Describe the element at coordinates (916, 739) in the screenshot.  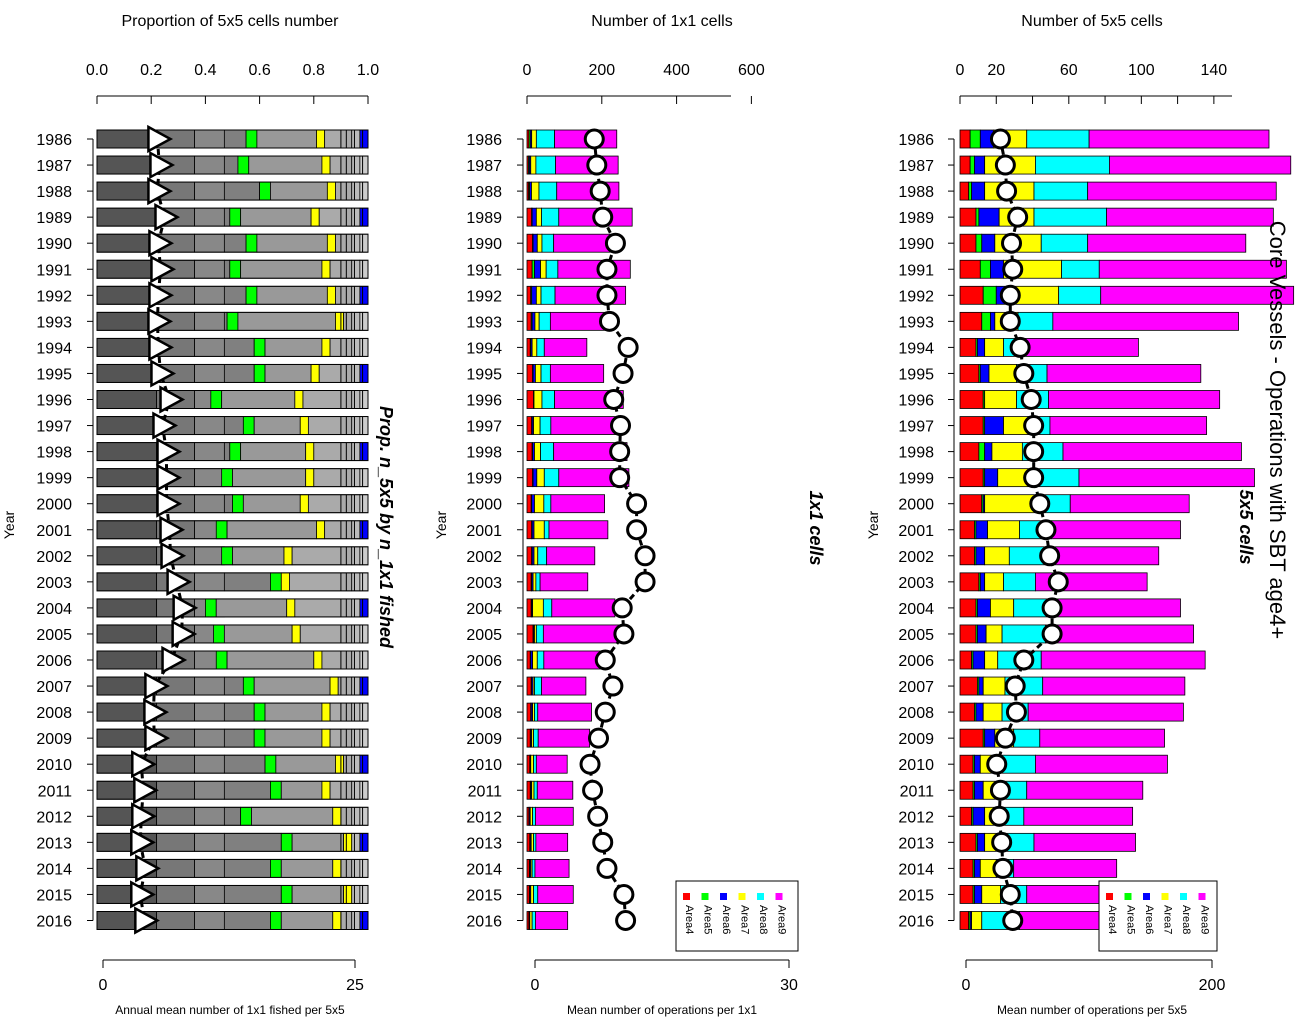
I see `year-label: 2009` at that location.